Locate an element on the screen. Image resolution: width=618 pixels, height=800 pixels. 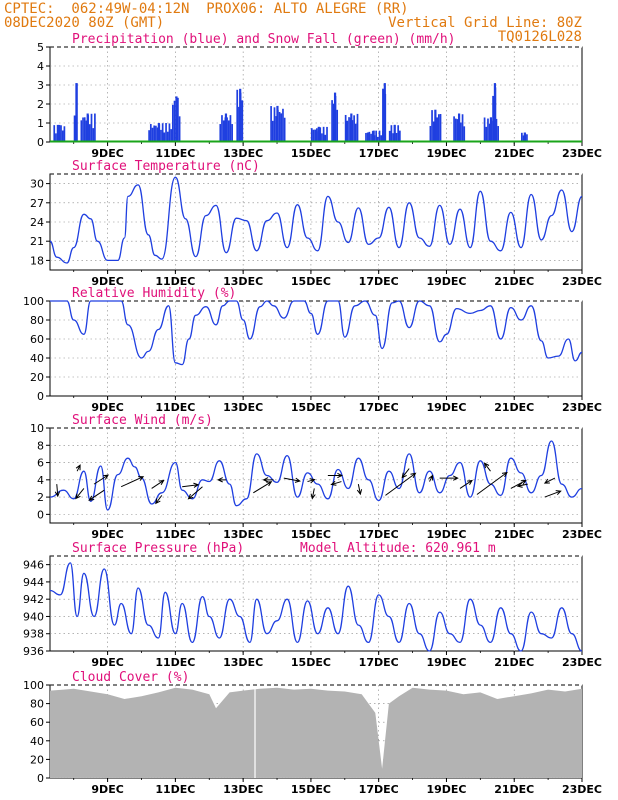
y-tick-label: 936 is located at coordinates (33, 651).